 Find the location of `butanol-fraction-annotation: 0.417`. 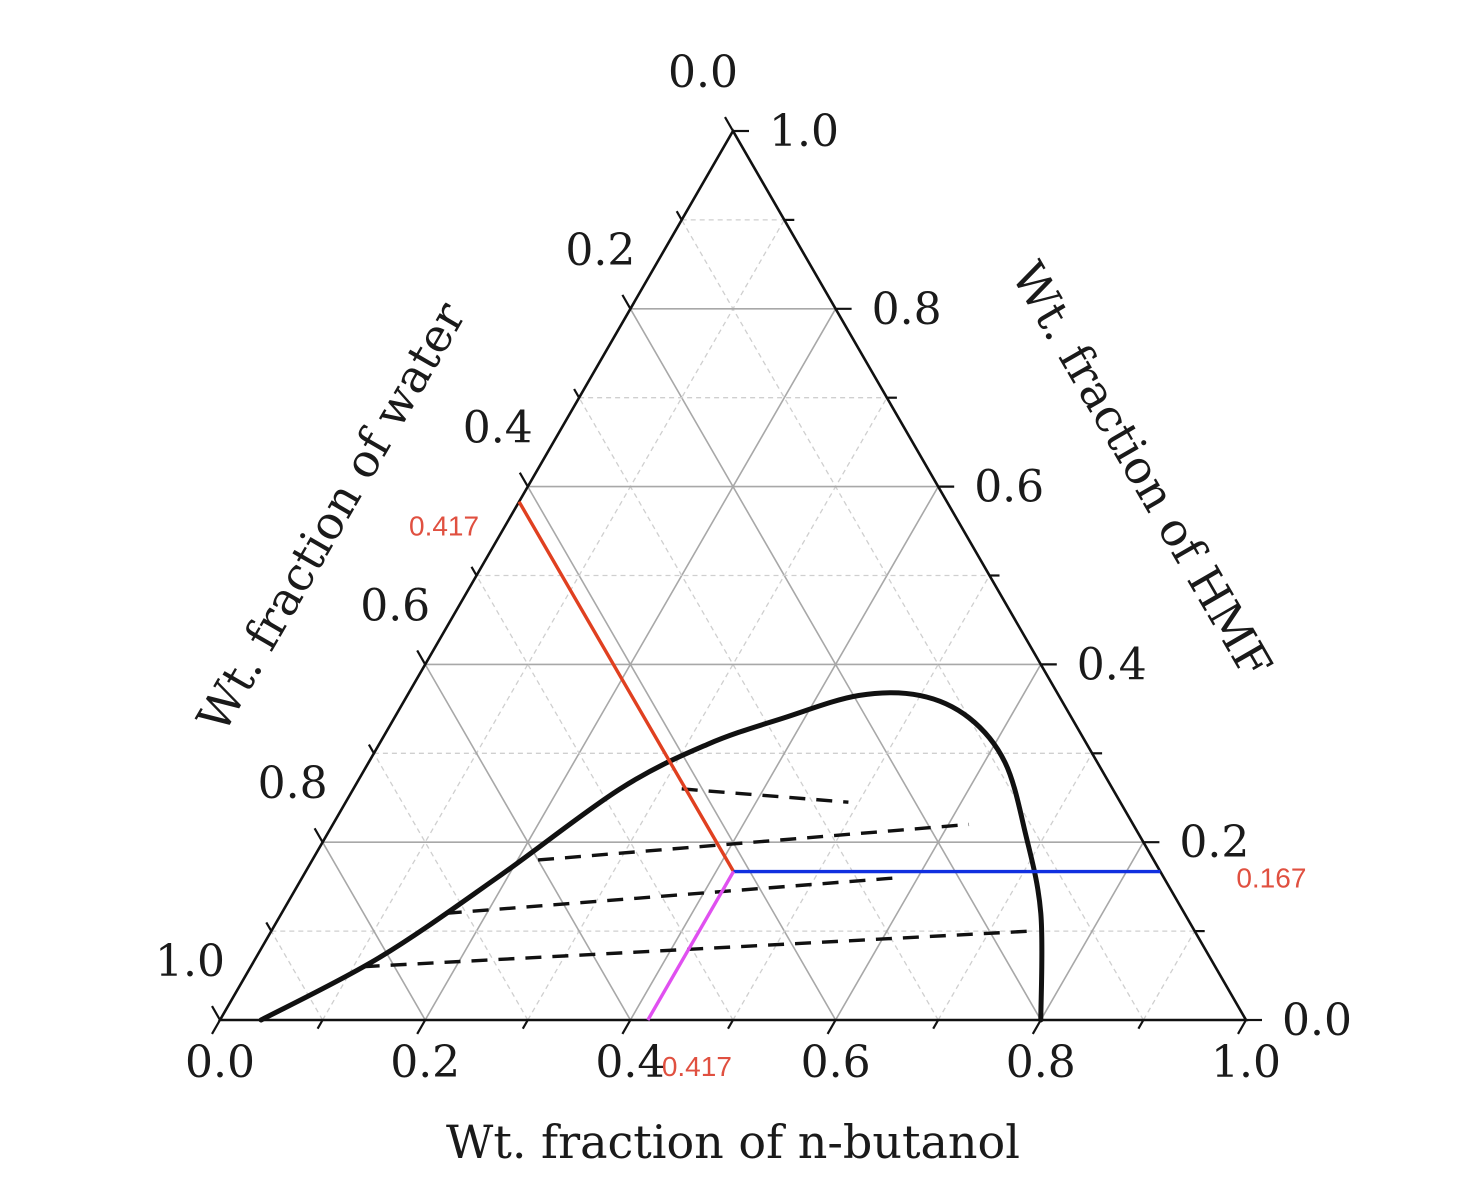

butanol-fraction-annotation: 0.417 is located at coordinates (697, 1066).